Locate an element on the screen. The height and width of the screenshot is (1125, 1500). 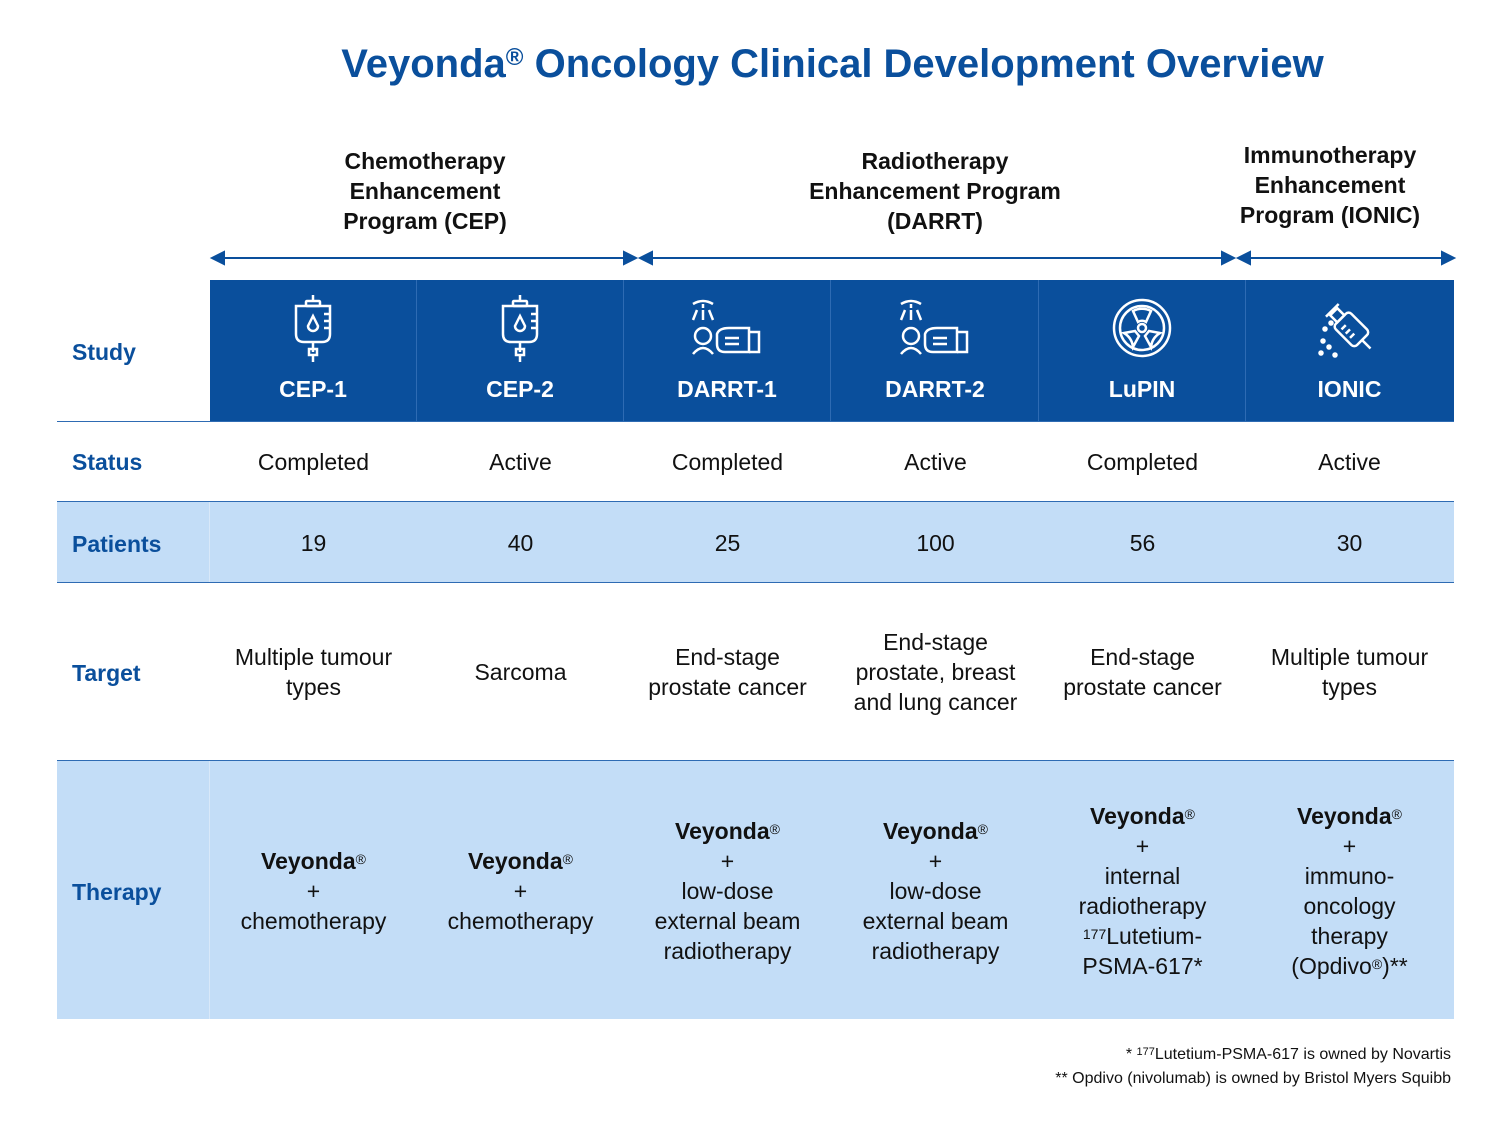
study-header-darrt-2: DARRT-2 is located at coordinates (935, 350).